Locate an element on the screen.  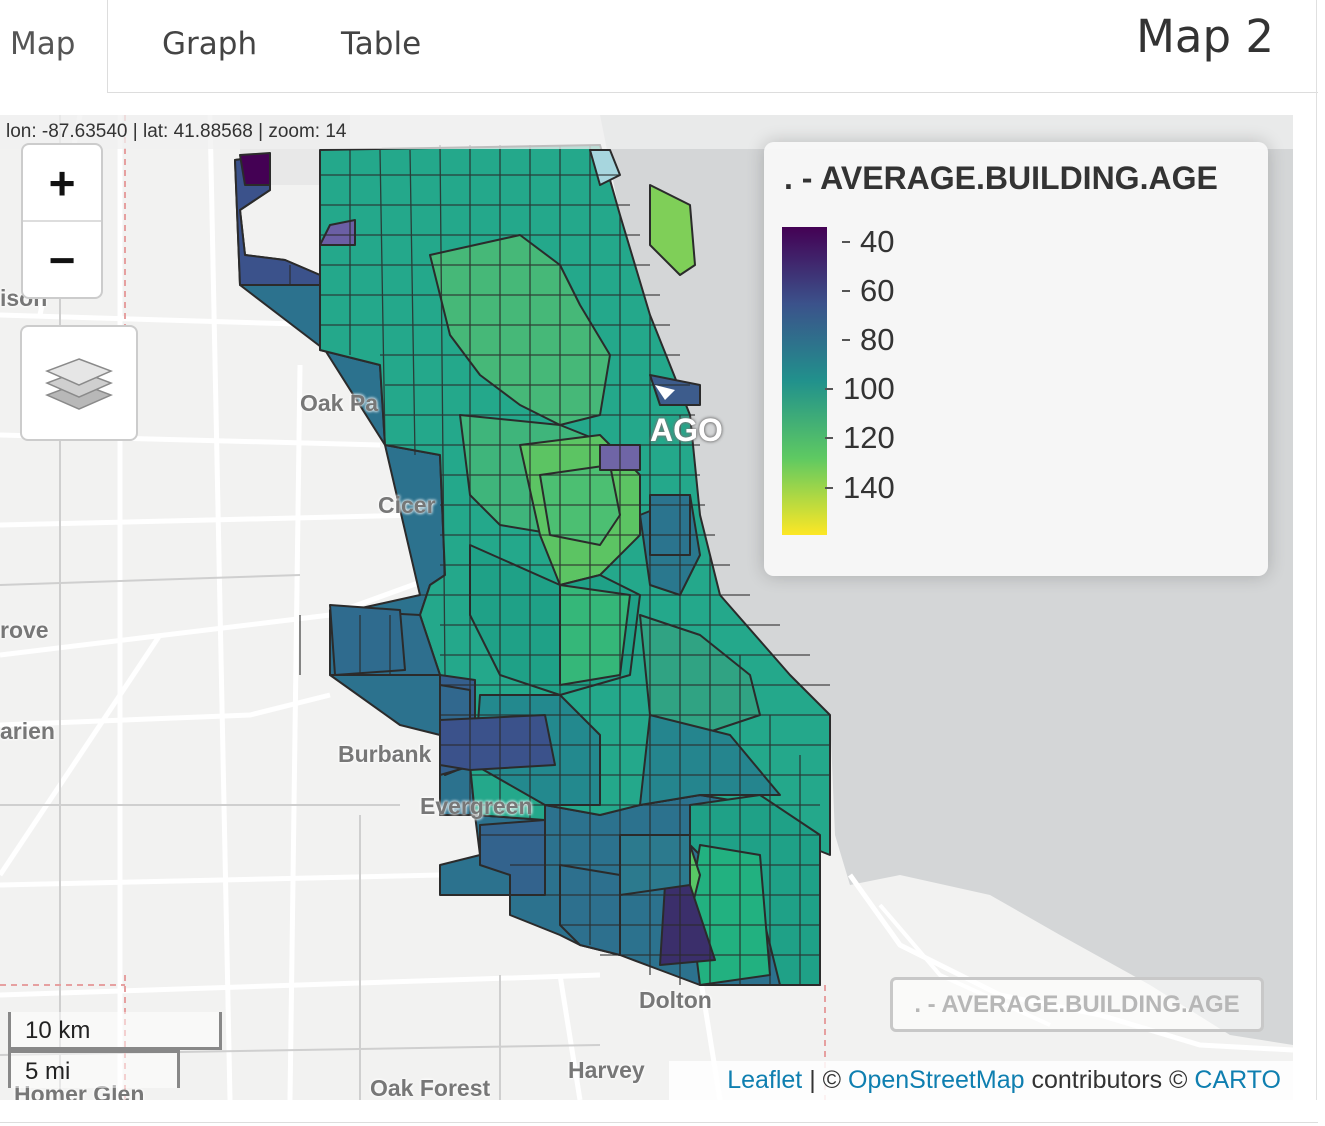
place-label: Oak Pa is located at coordinates (339, 403).